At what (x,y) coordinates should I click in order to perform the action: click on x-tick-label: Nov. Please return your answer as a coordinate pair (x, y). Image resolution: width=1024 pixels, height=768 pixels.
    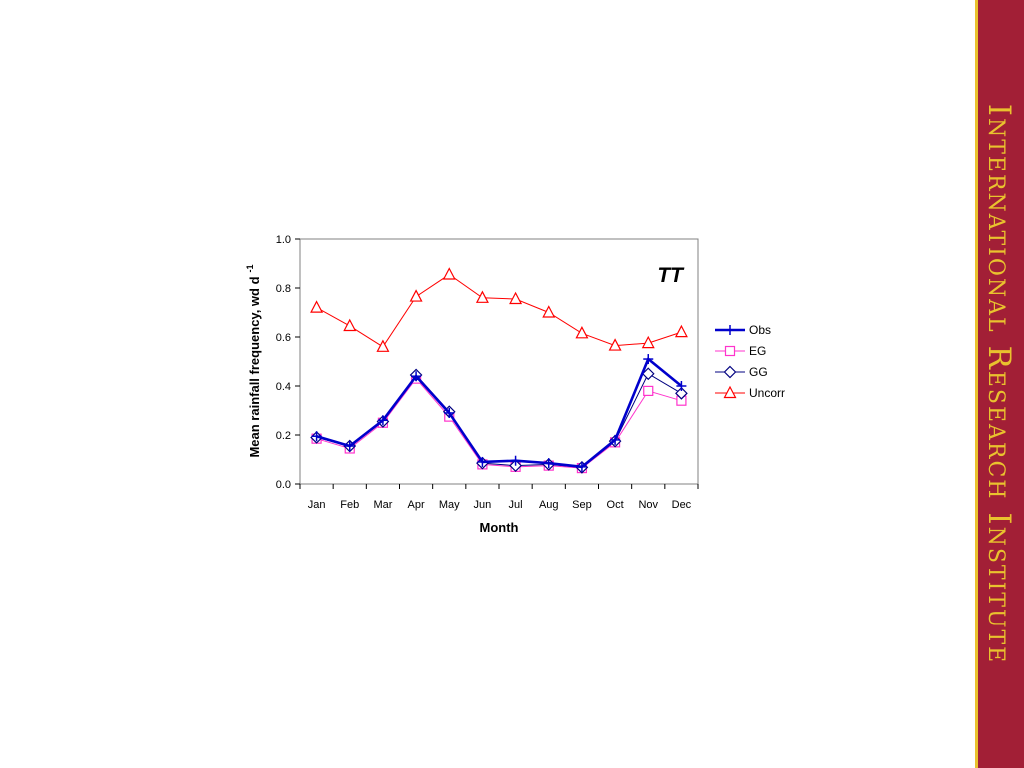
    Looking at the image, I should click on (648, 505).